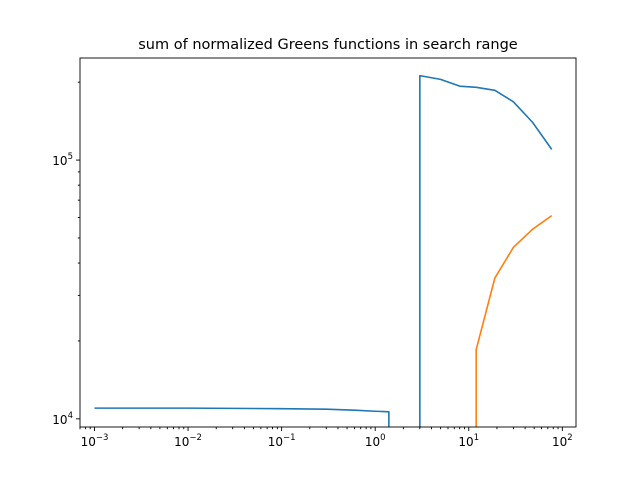 The image size is (640, 480). I want to click on x-tick-label-3: 10⁰, so click(375, 441).